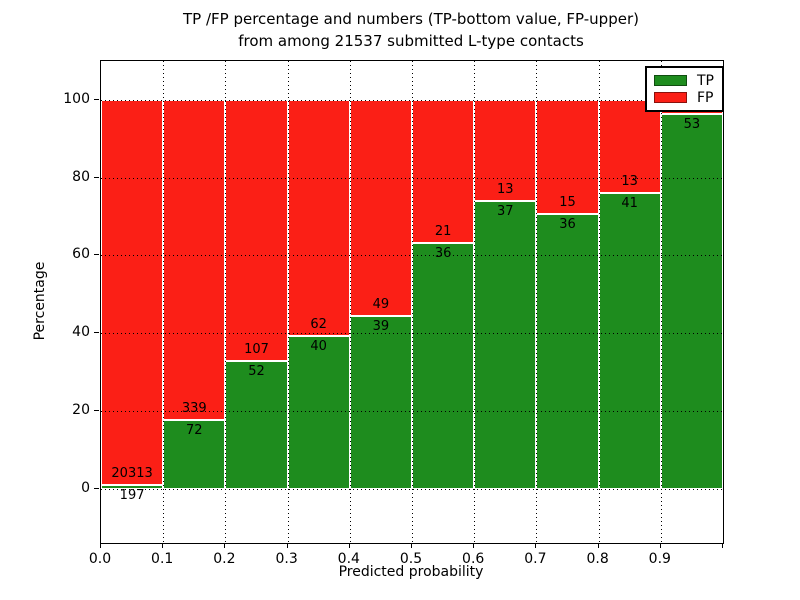  Describe the element at coordinates (194, 431) in the screenshot. I see `tp-count-label: 72` at that location.